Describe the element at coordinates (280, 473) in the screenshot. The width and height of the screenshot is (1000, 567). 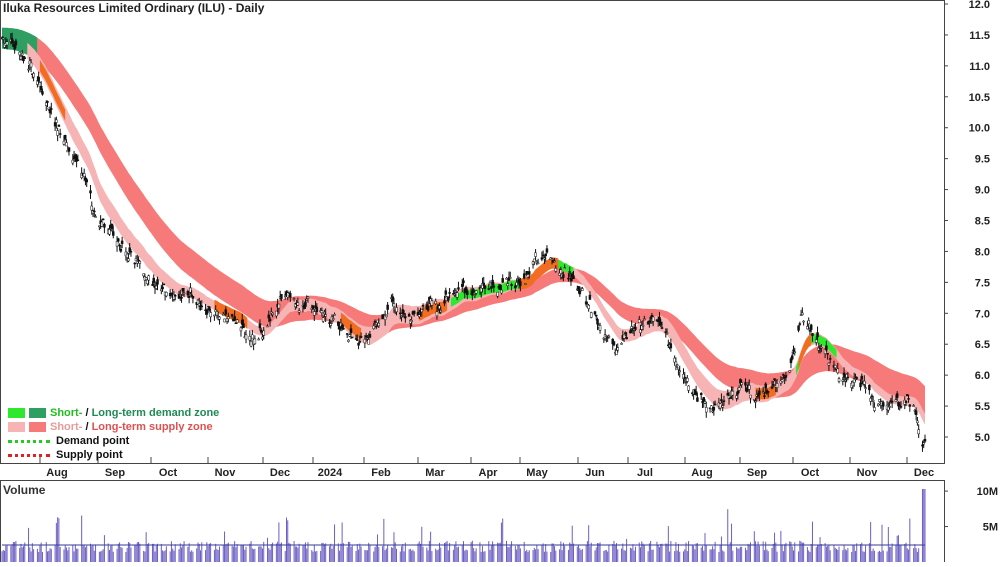
I see `x-tick-label: Dec` at that location.